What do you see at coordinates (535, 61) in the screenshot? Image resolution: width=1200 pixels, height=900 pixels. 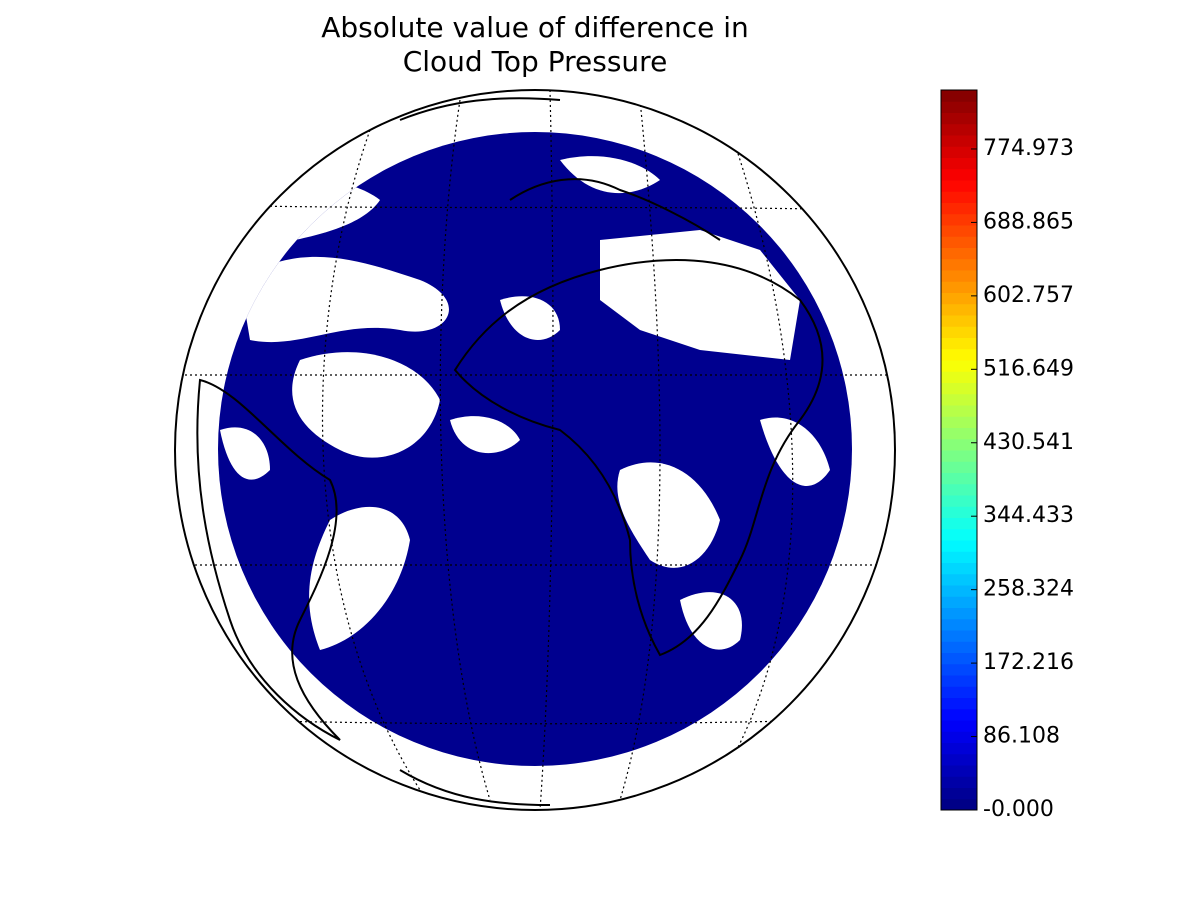 I see `title-line: Cloud Top Pressure` at bounding box center [535, 61].